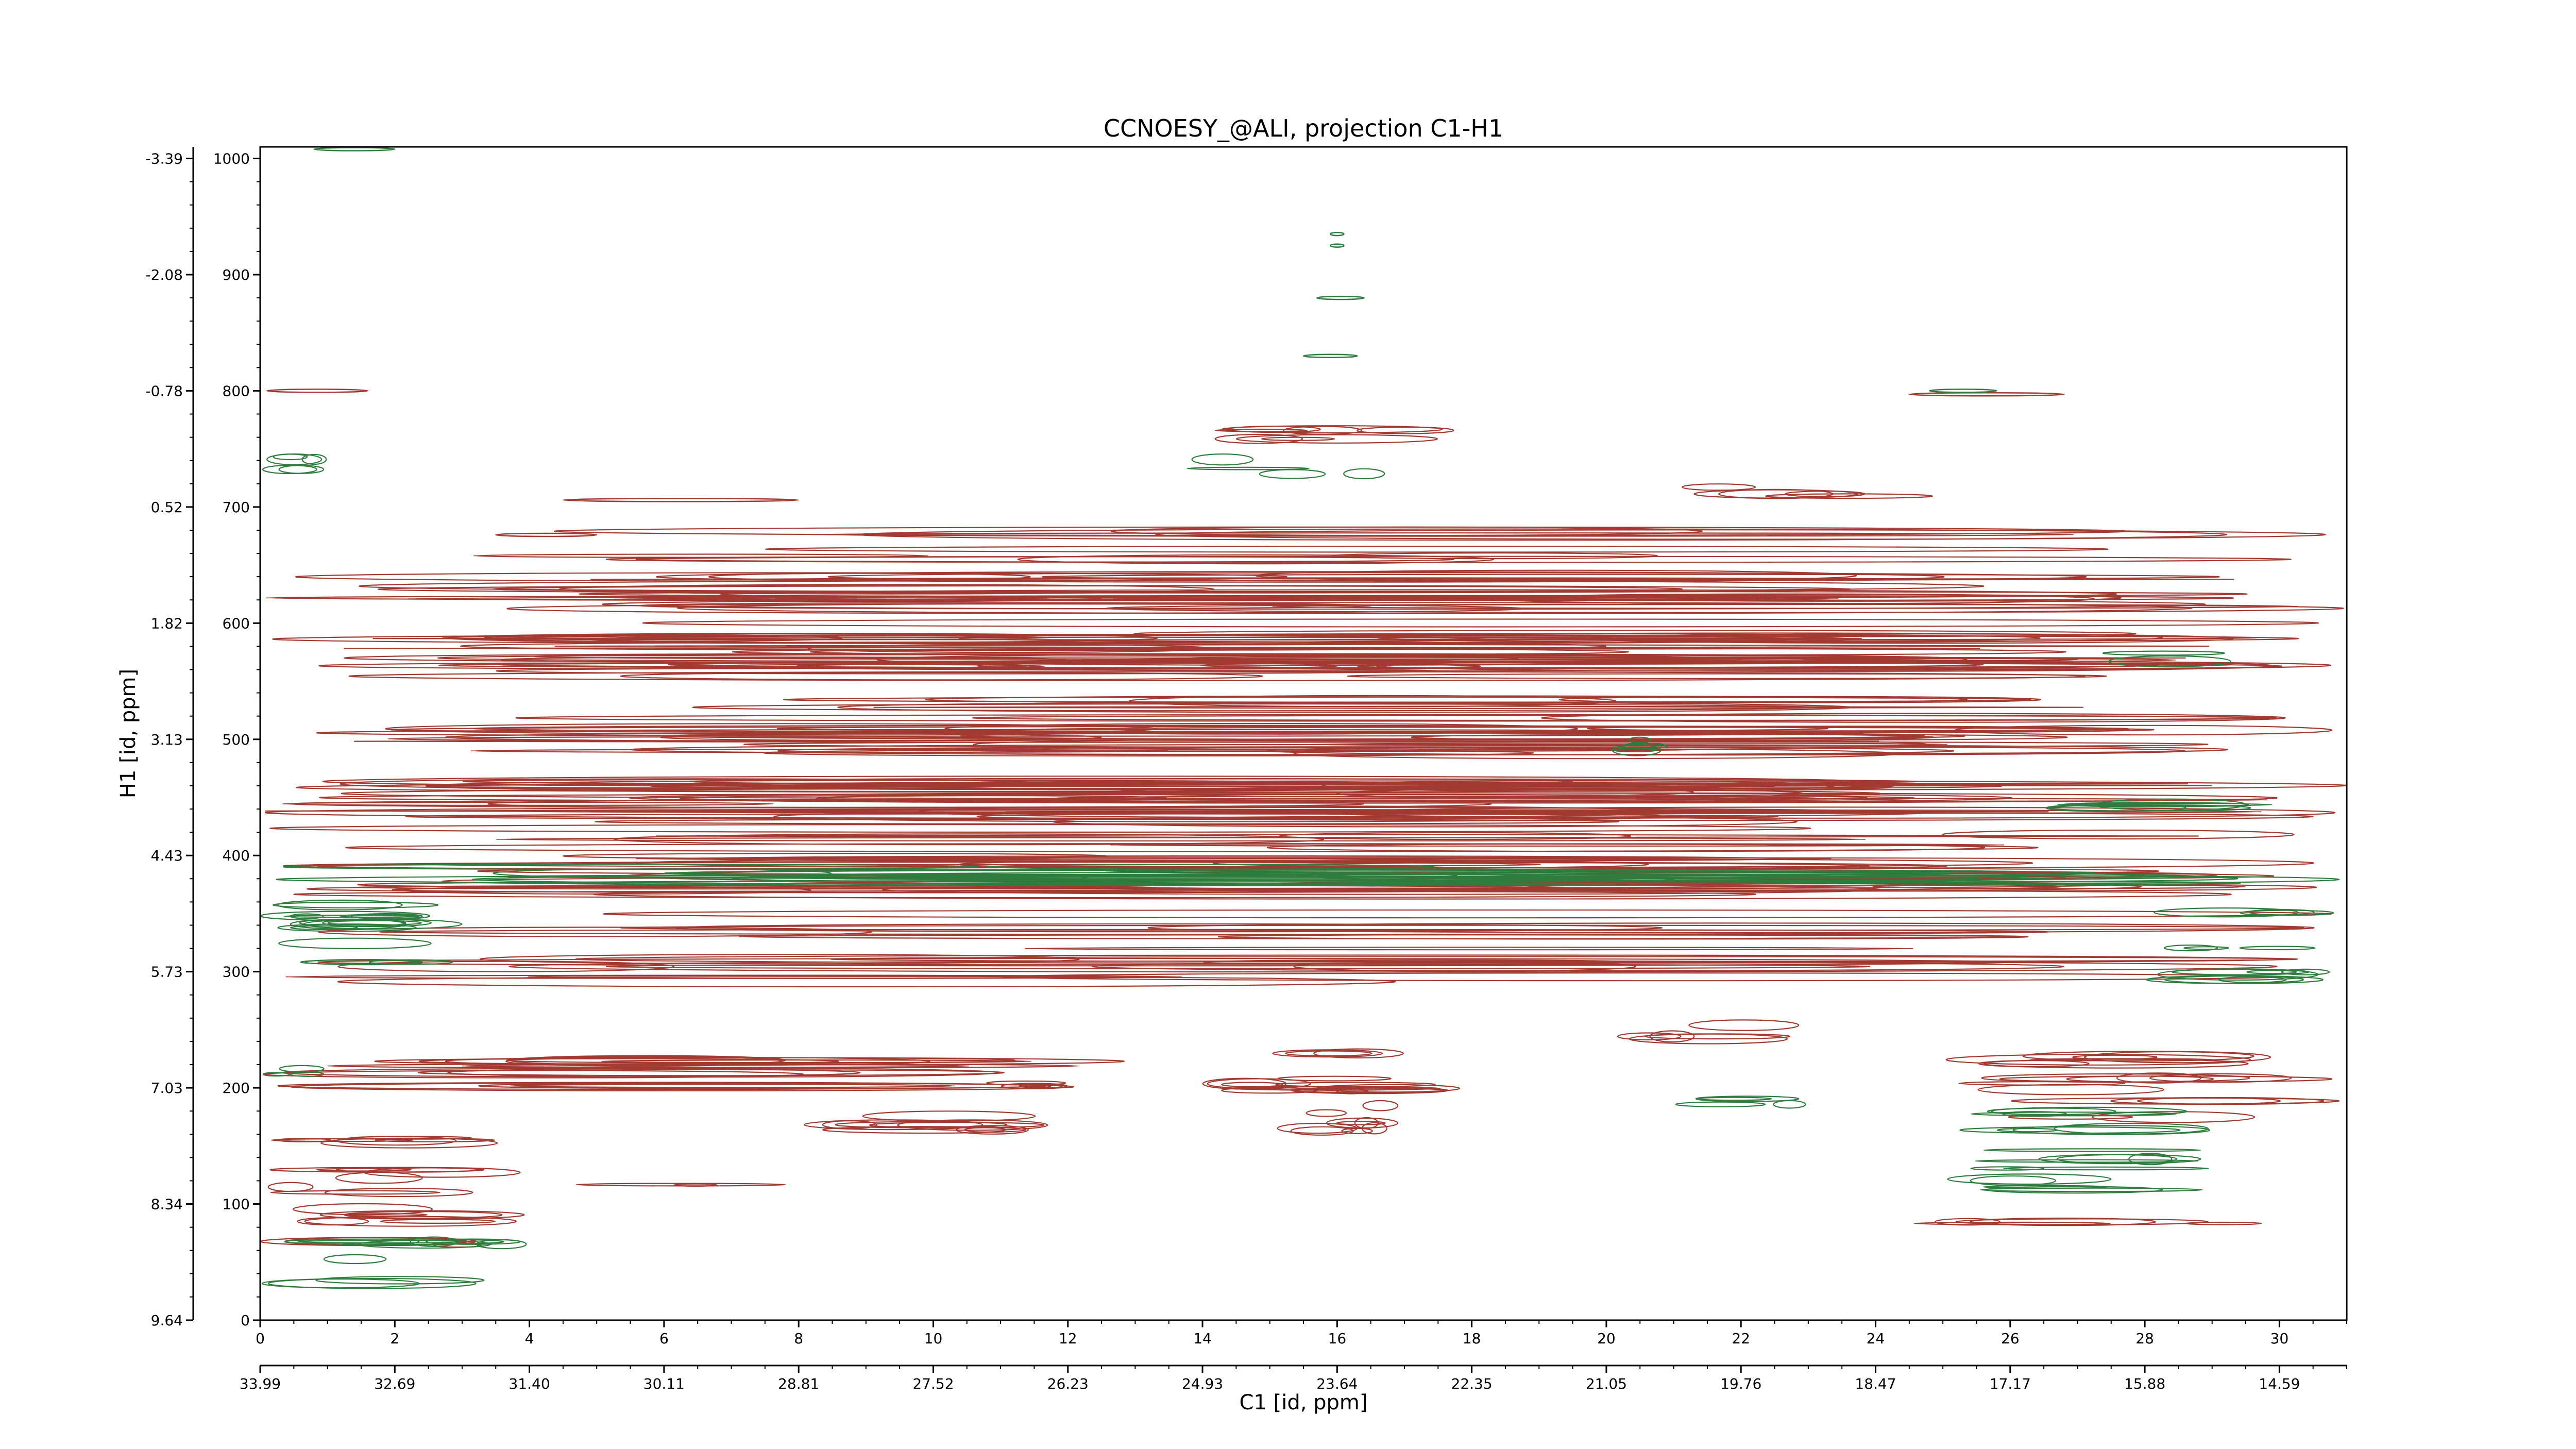 Image resolution: width=2576 pixels, height=1449 pixels. Describe the element at coordinates (231, 158) in the screenshot. I see `y-index-tick-label: 1000` at that location.